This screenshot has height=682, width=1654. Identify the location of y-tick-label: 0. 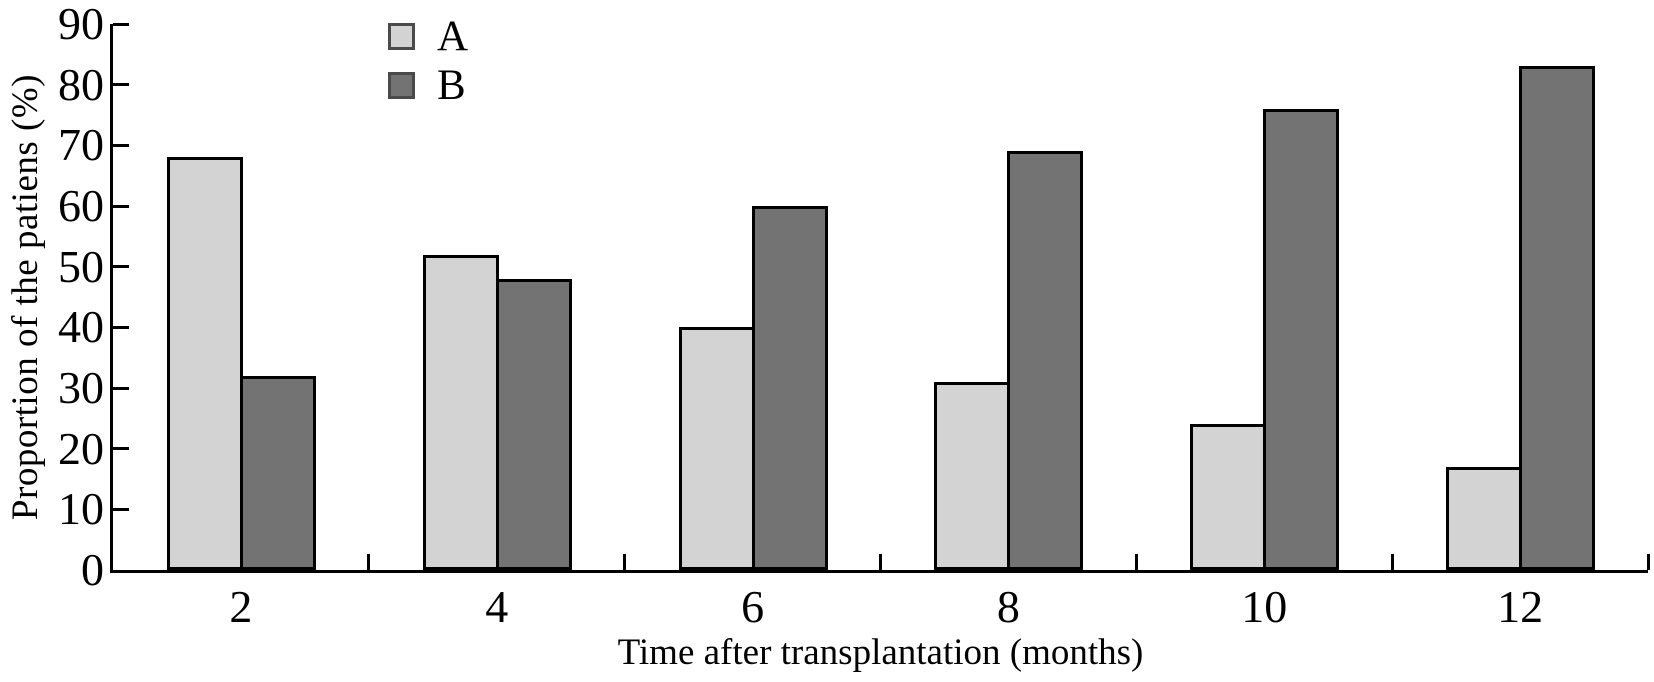
(92, 569).